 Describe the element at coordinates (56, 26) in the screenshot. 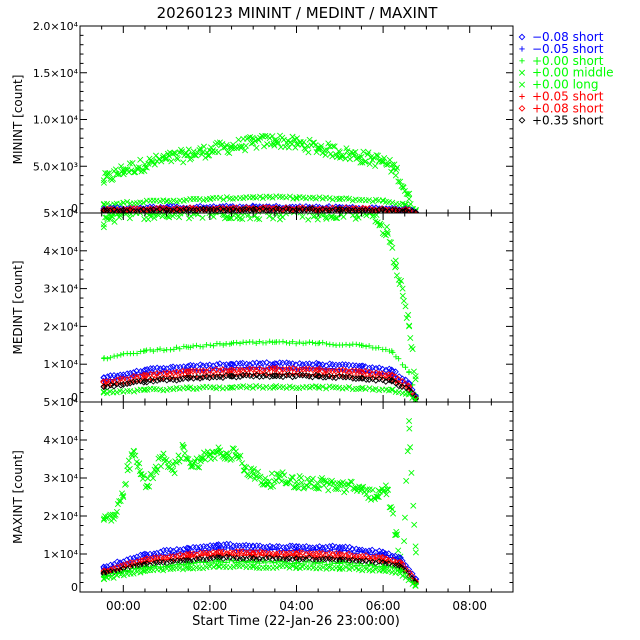

I see `y-tick-label: 2.0×10⁴` at that location.